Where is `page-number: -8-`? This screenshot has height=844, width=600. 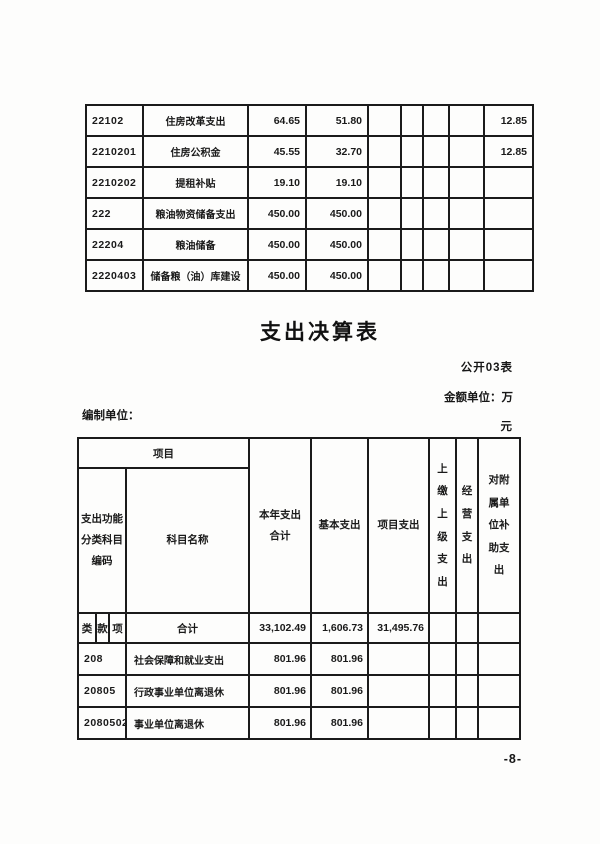
page-number: -8- is located at coordinates (512, 759).